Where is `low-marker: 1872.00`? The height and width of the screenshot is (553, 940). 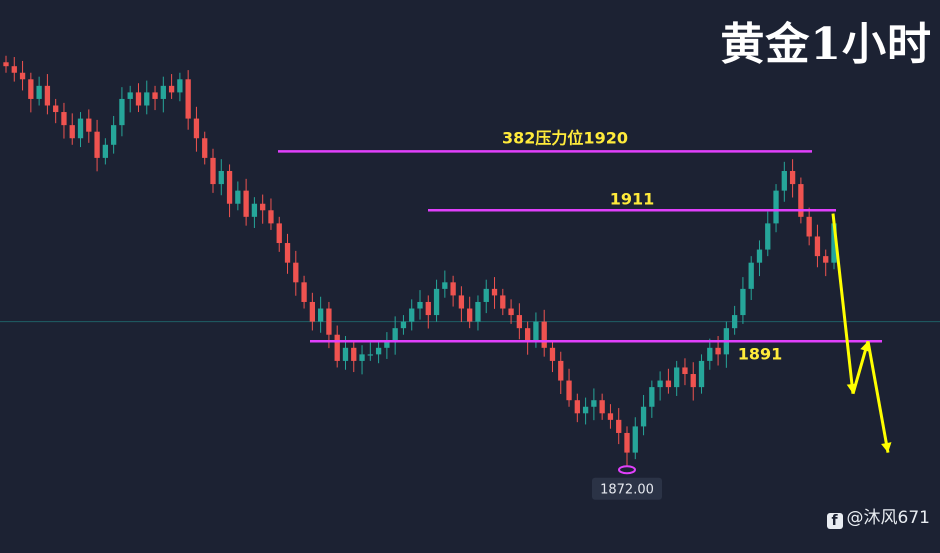 low-marker: 1872.00 is located at coordinates (627, 482).